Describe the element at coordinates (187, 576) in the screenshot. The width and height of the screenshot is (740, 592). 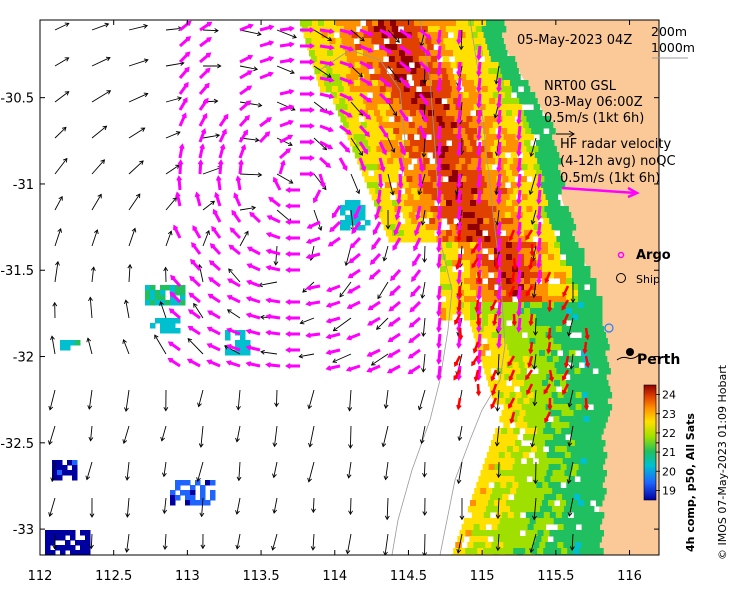
I see `x-tick-label: 113` at that location.